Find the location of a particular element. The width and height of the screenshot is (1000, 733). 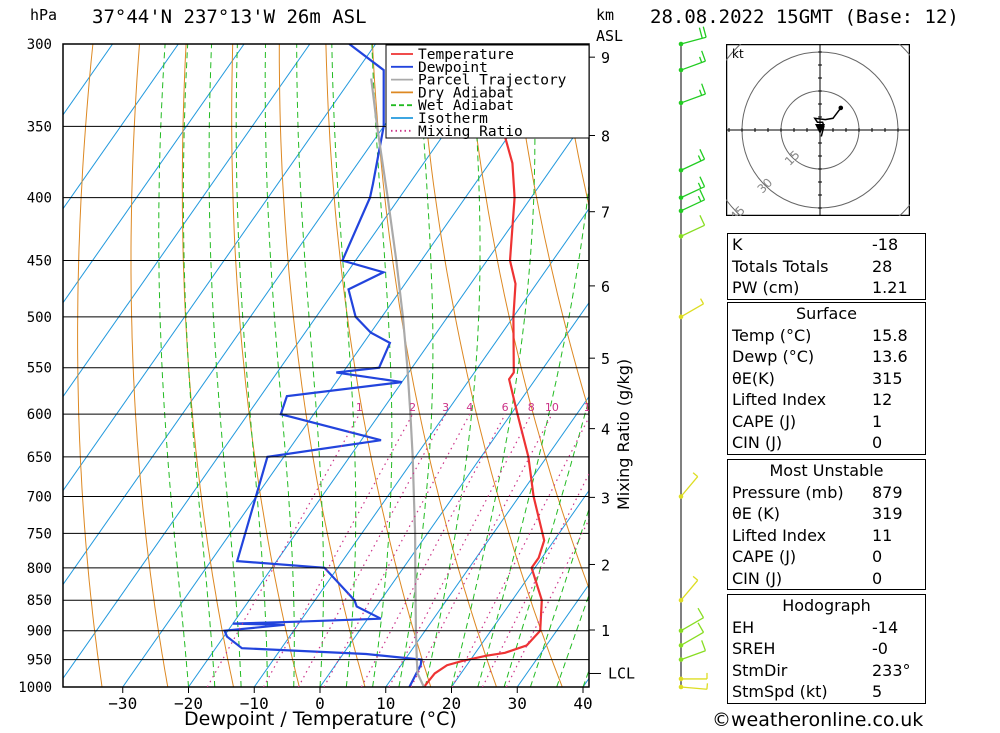

stmdir-row: StmDir 233° is located at coordinates (826, 671).